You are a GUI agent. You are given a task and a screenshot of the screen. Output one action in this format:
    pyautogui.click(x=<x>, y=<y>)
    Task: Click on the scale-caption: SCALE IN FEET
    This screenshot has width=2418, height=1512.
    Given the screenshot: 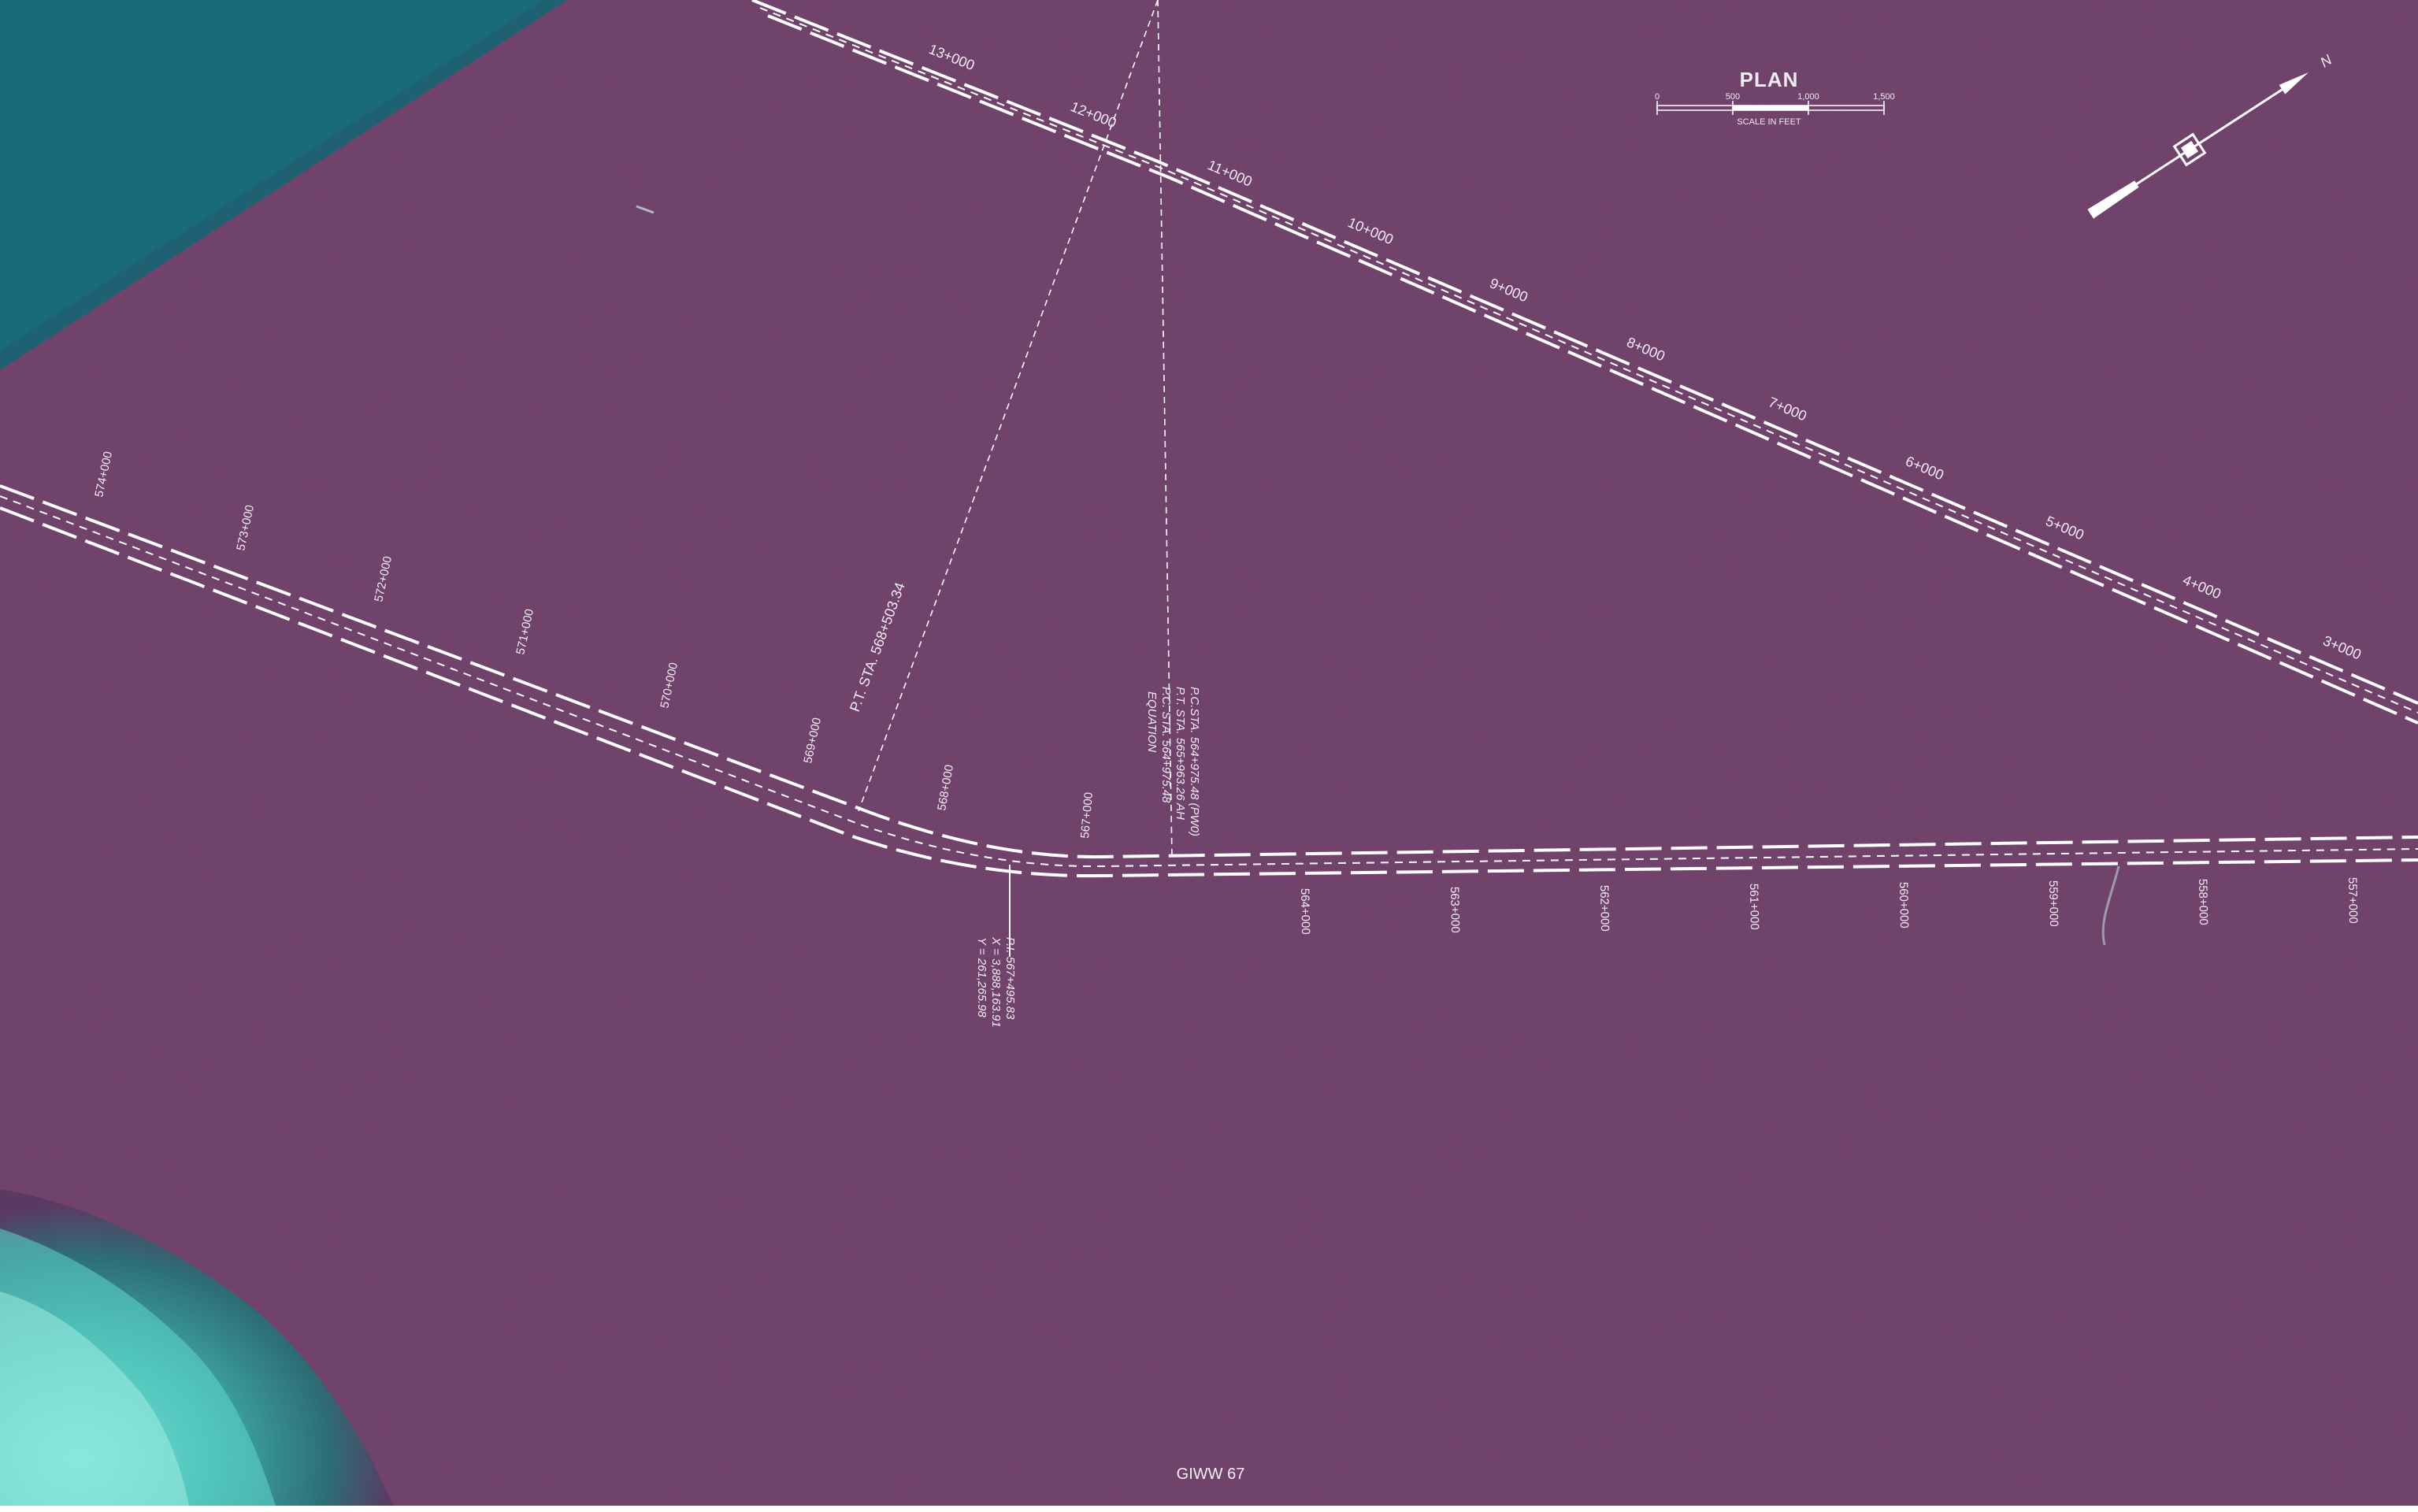 What is the action you would take?
    pyautogui.click(x=1769, y=122)
    